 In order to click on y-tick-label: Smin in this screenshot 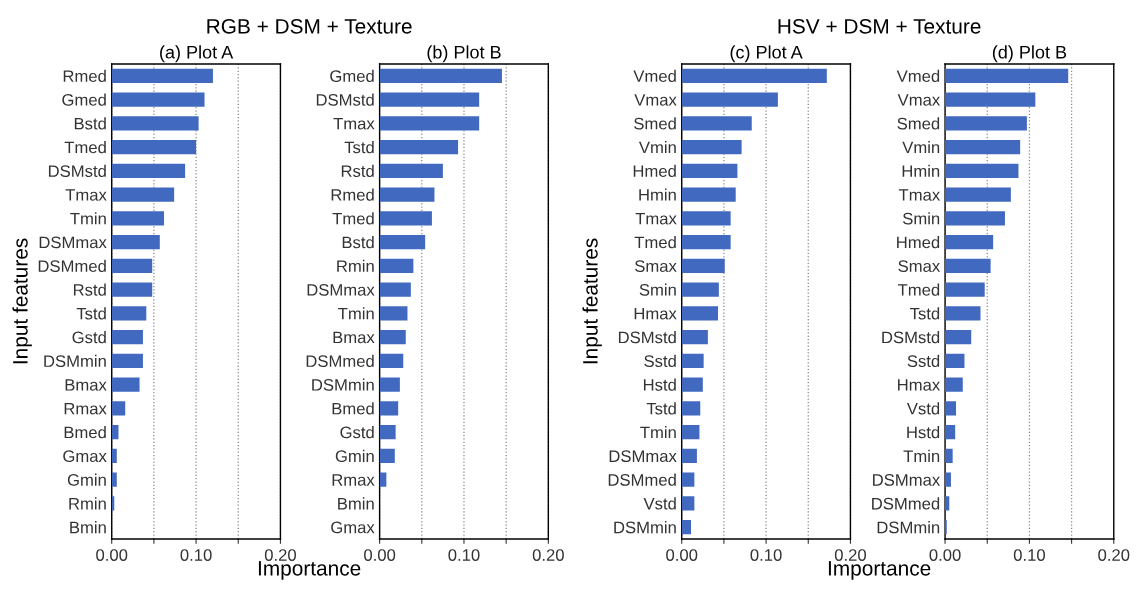, I will do `click(921, 218)`.